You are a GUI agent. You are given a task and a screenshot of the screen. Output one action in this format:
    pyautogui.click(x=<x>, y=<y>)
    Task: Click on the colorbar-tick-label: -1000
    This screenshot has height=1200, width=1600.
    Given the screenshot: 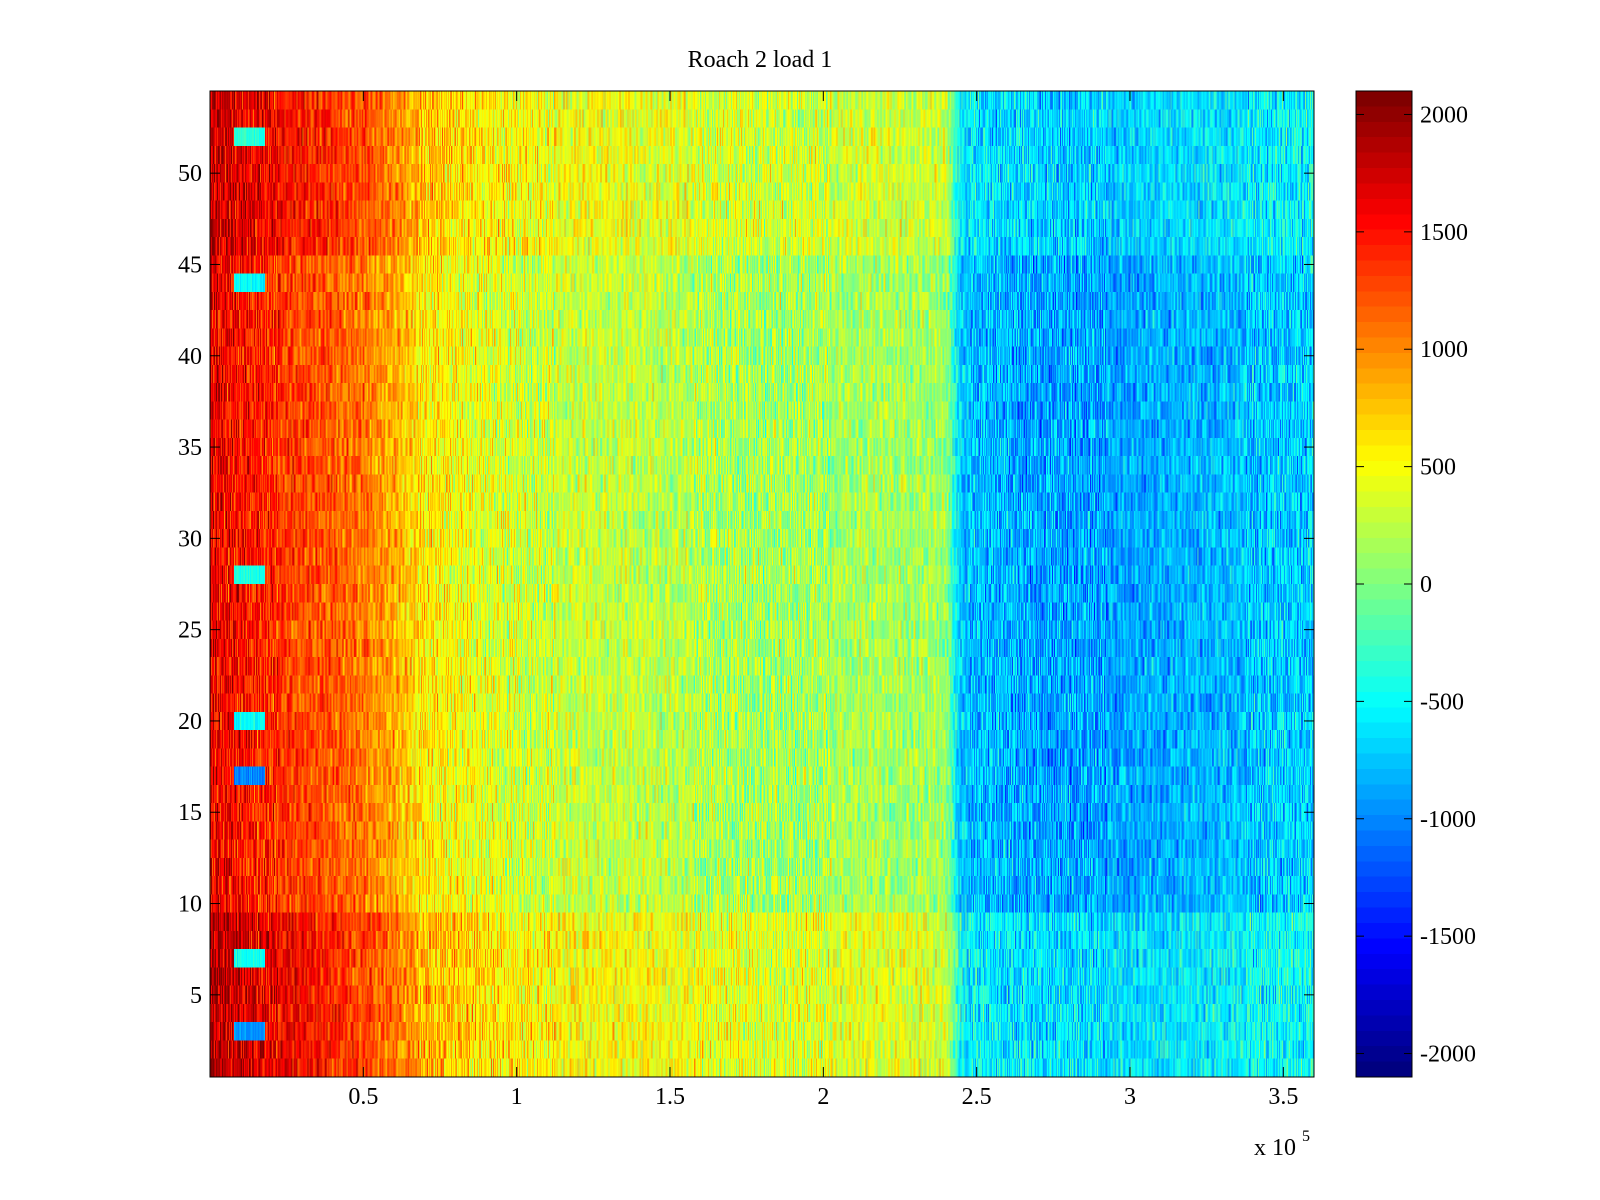 What is the action you would take?
    pyautogui.click(x=1448, y=820)
    